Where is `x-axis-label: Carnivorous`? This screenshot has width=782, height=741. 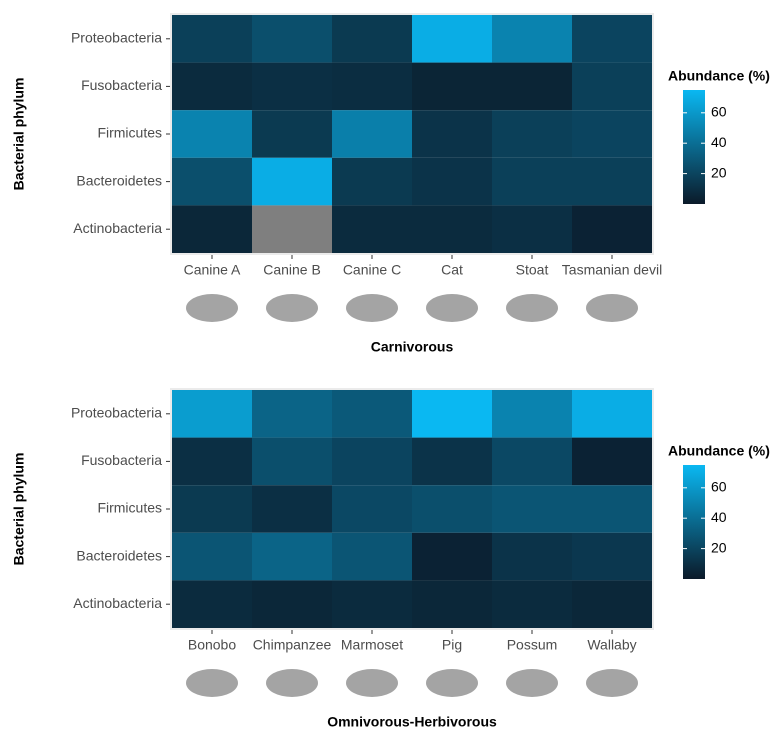 x-axis-label: Carnivorous is located at coordinates (412, 347).